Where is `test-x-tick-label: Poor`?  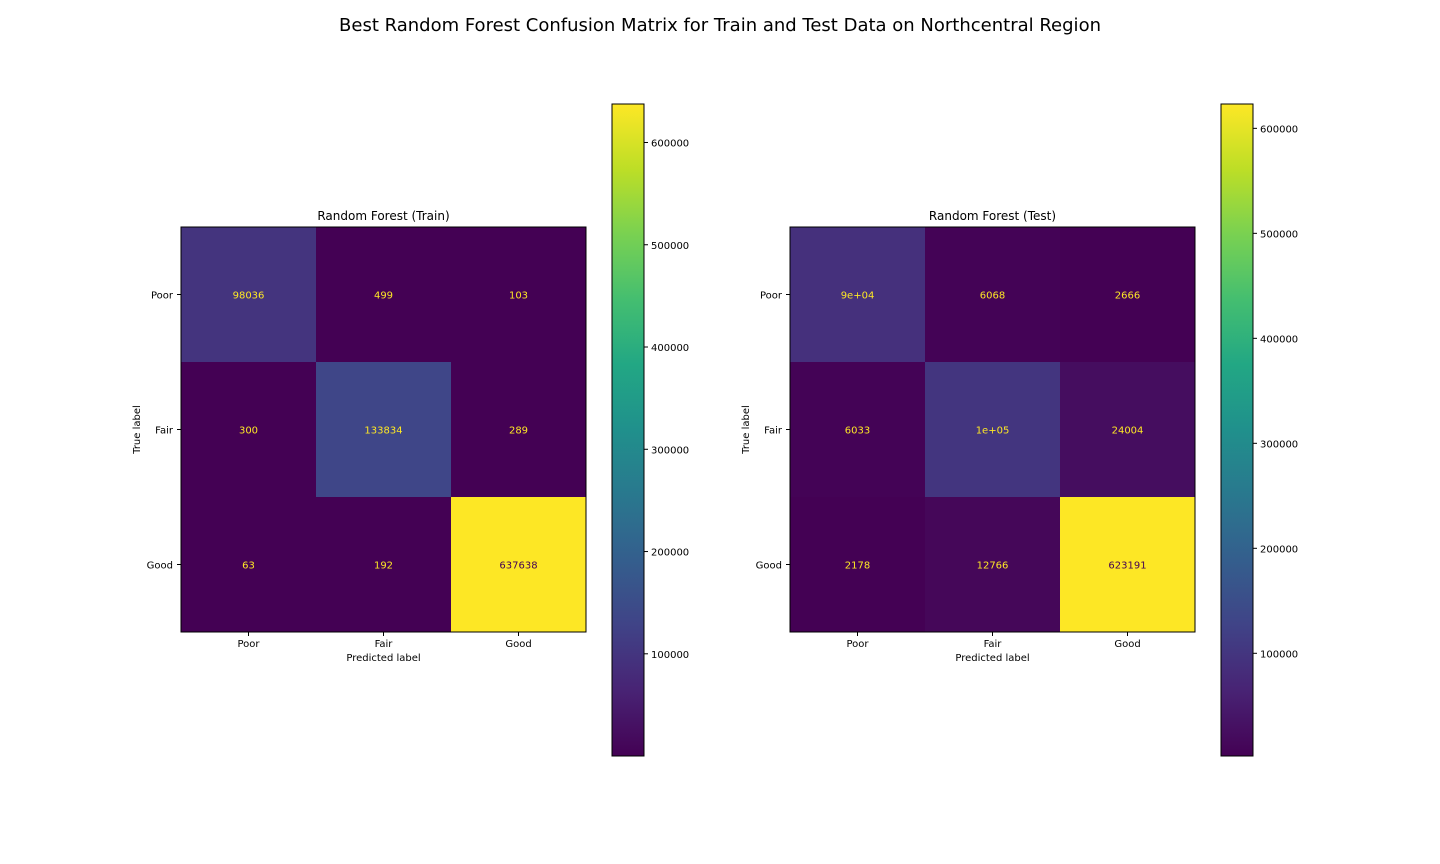
test-x-tick-label: Poor is located at coordinates (857, 644).